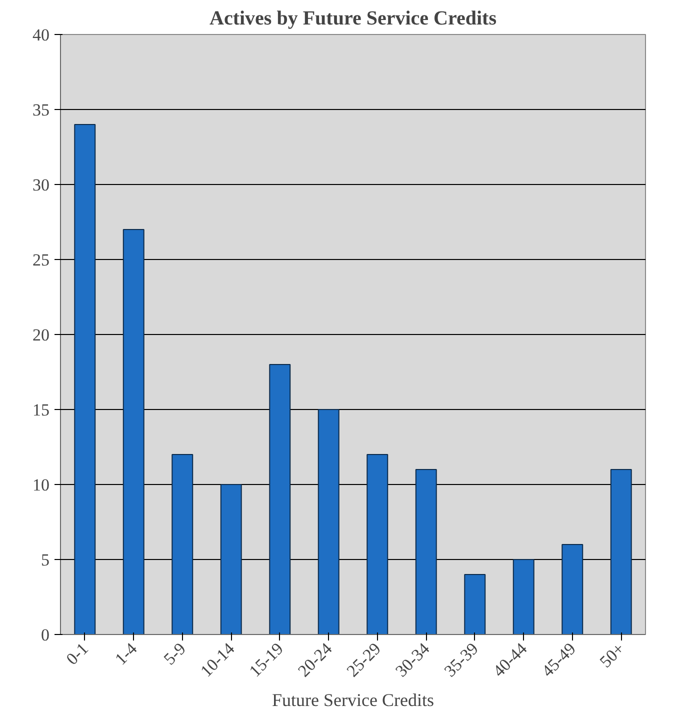 Image resolution: width=675 pixels, height=723 pixels. I want to click on y-tick-label: 10, so click(41, 485).